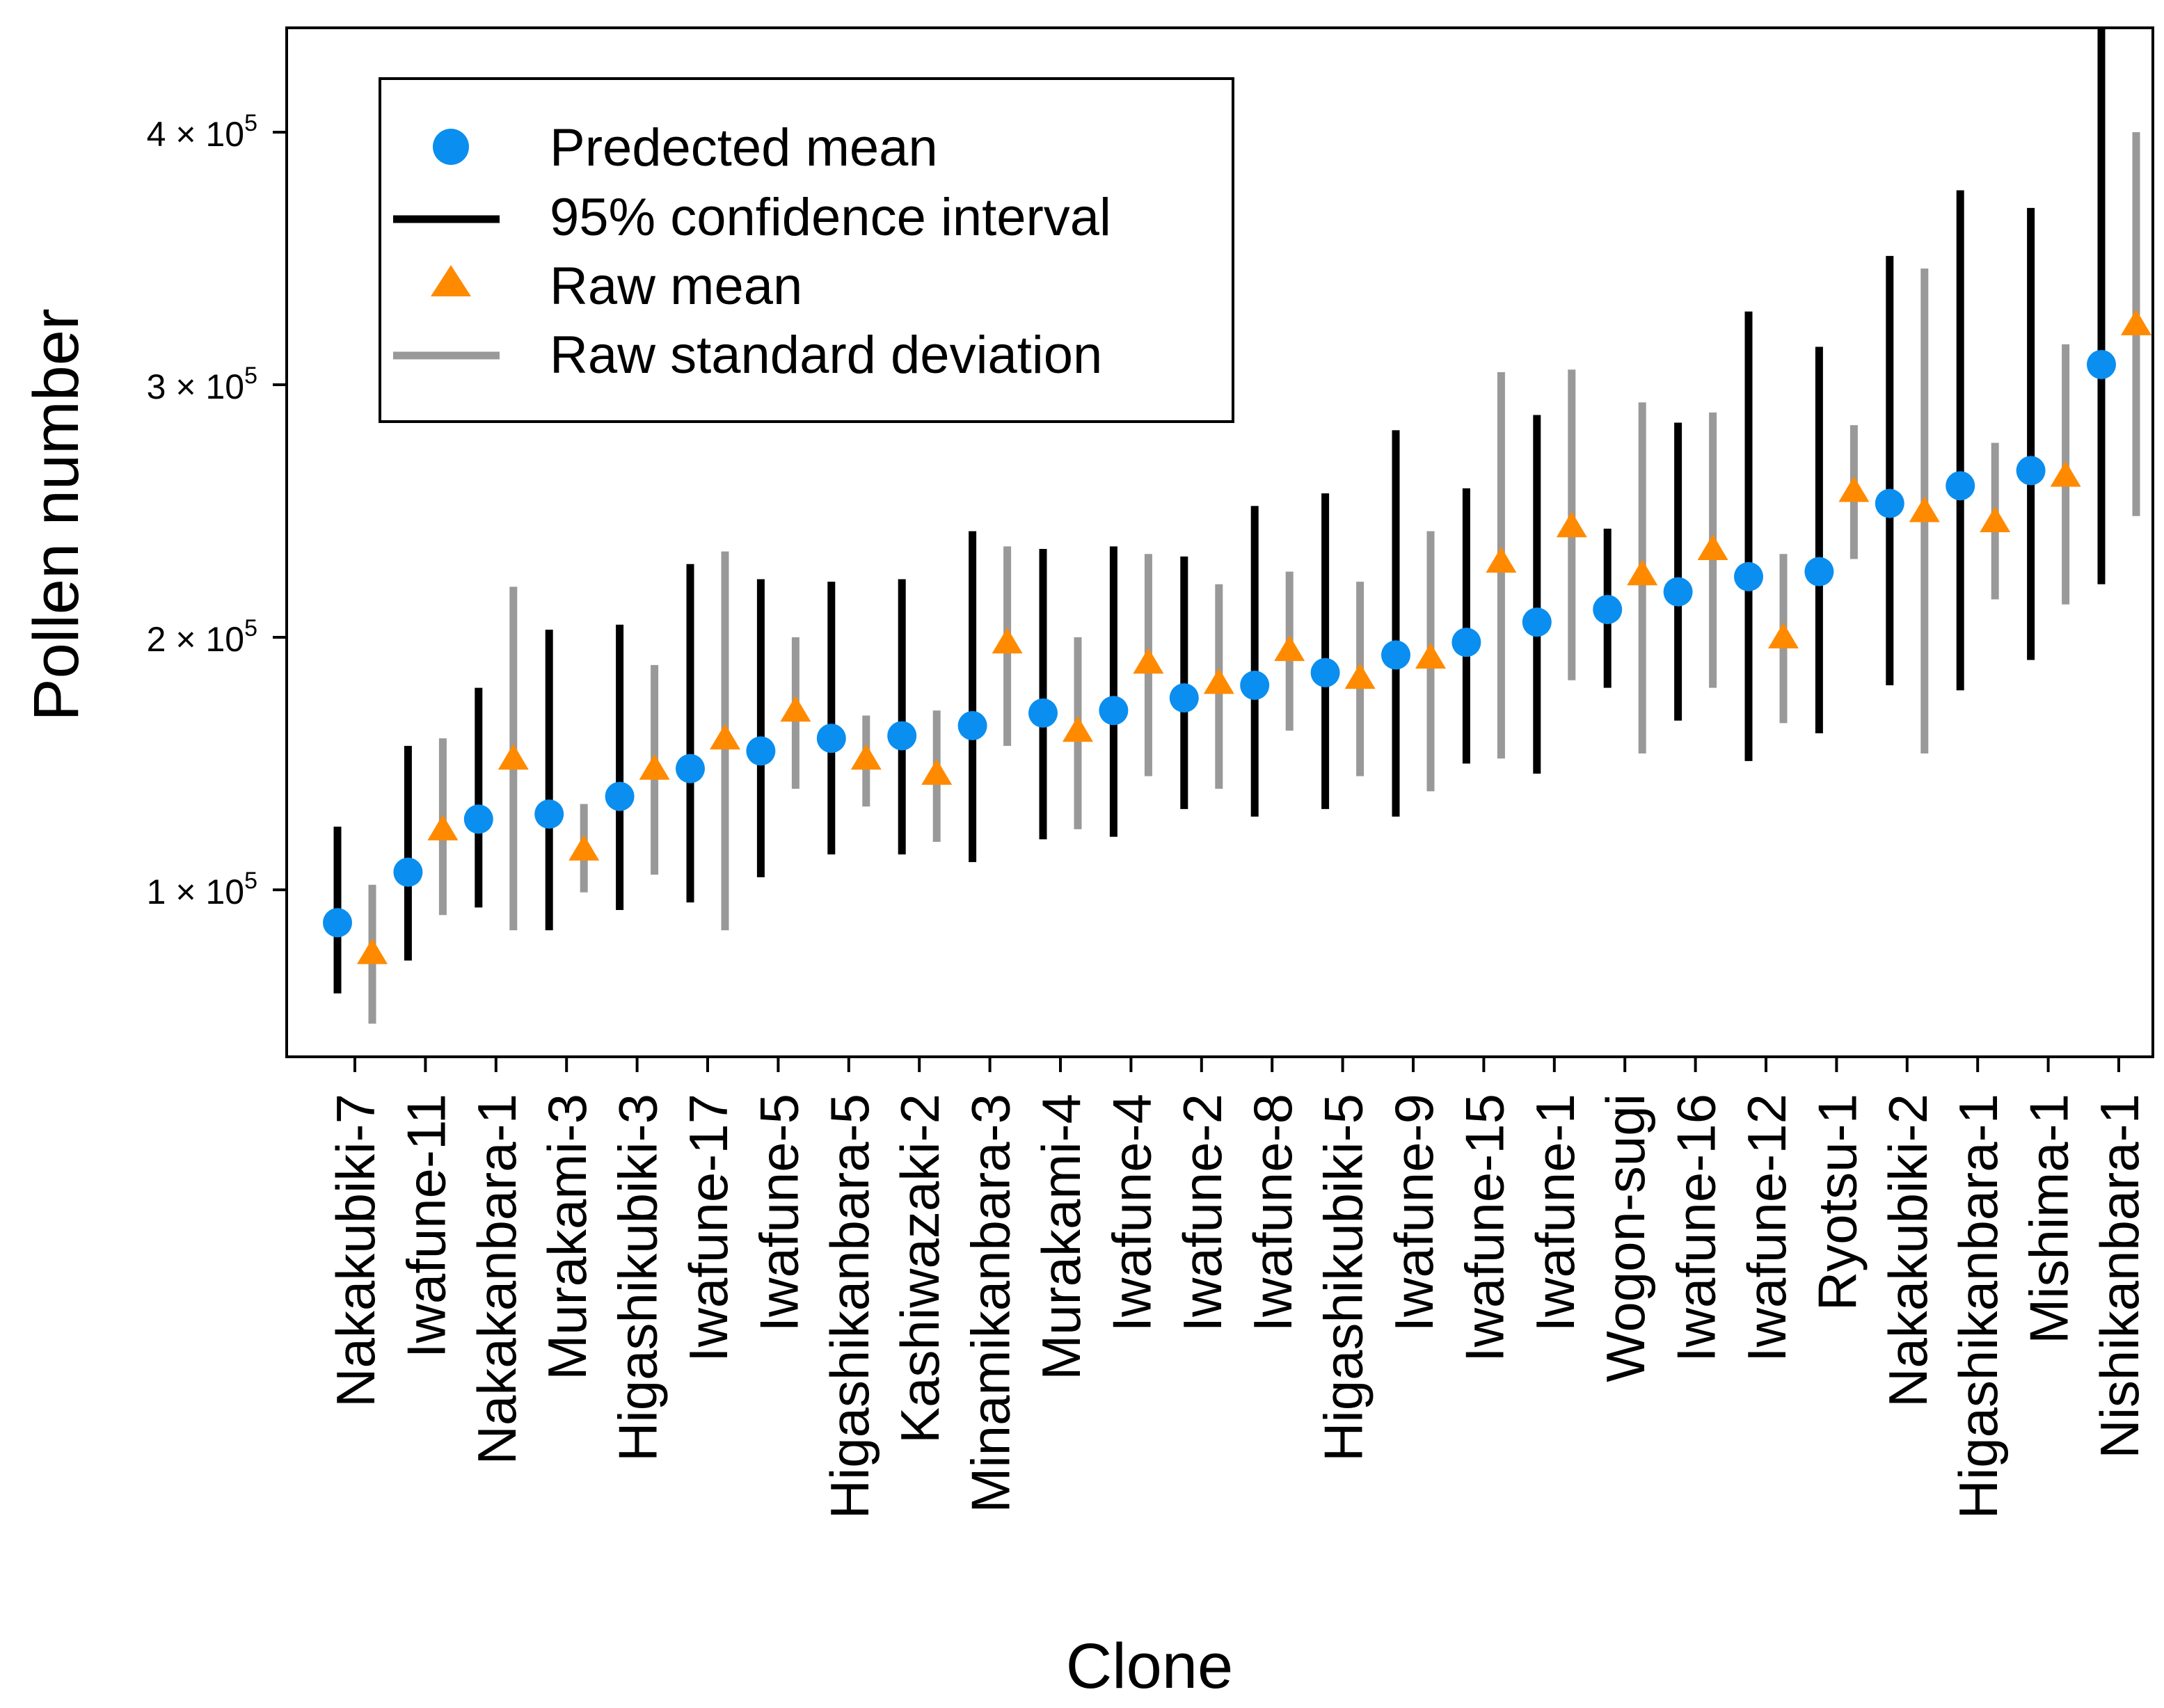 The image size is (2164, 1708). I want to click on x-tick-label: Murakami-3, so click(567, 1237).